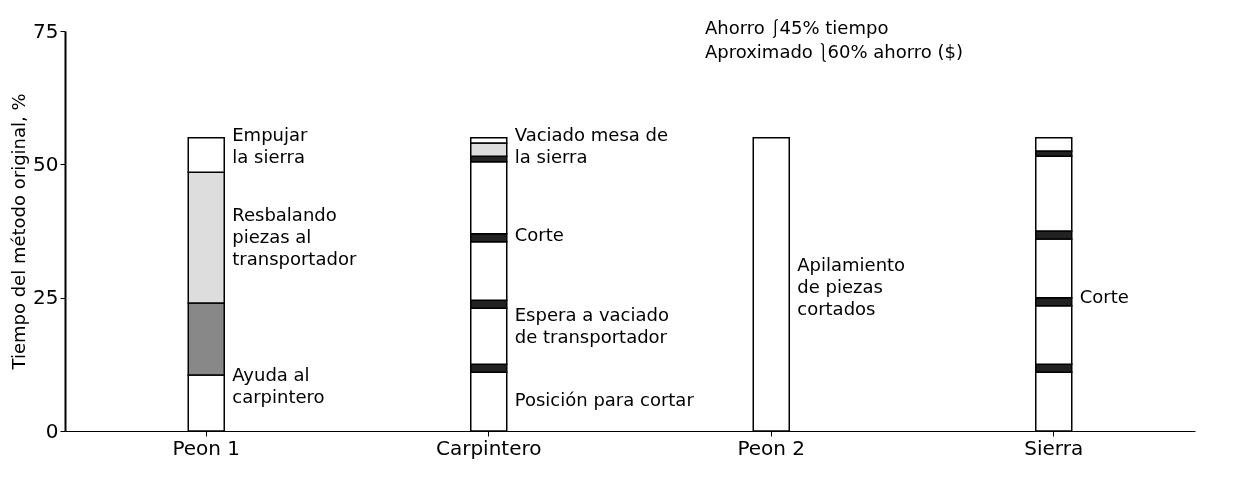 The width and height of the screenshot is (1247, 479). What do you see at coordinates (604, 399) in the screenshot?
I see `annotation: Posición para cortar` at bounding box center [604, 399].